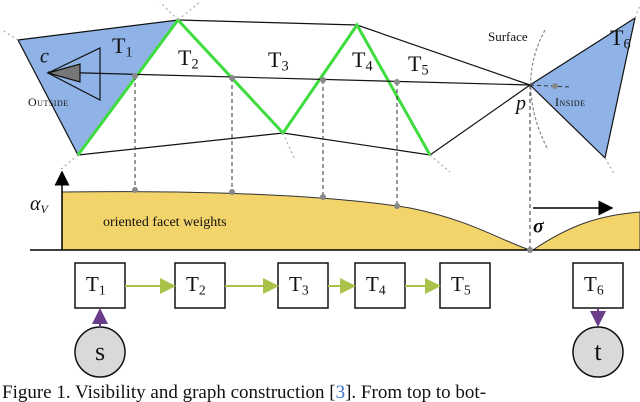  I want to click on outside-label: Outside, so click(48, 102).